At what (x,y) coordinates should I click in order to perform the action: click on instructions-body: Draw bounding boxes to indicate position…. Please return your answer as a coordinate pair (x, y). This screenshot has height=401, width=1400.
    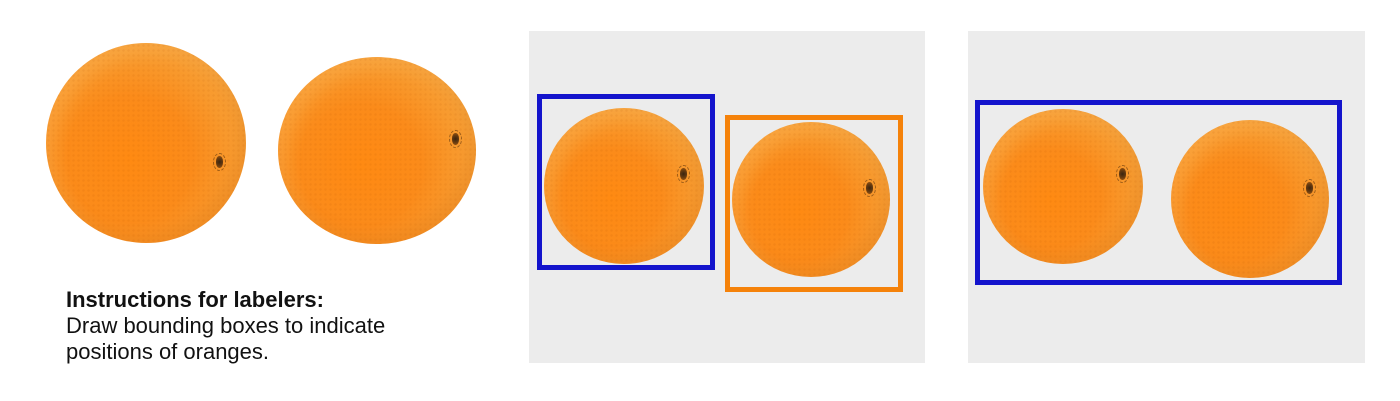
    Looking at the image, I should click on (226, 338).